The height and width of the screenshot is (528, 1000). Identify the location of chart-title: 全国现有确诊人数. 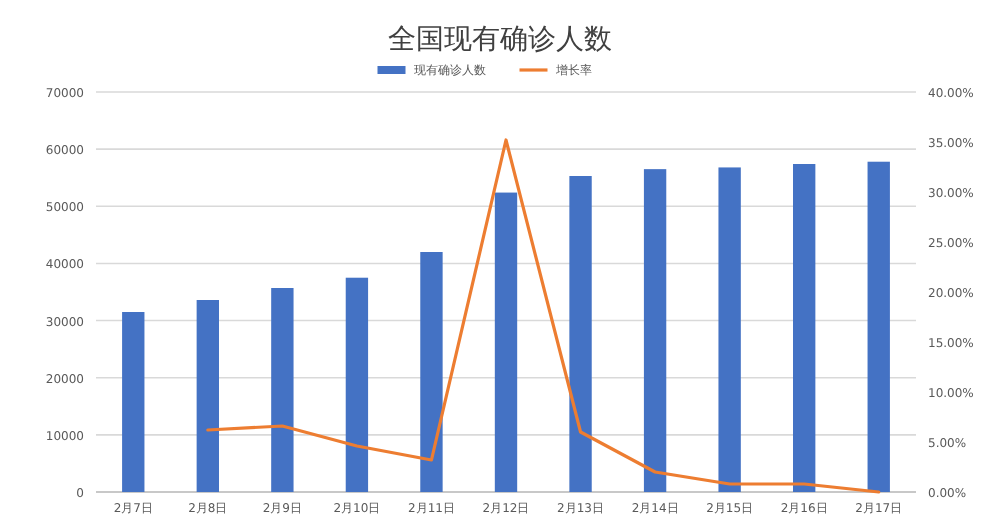
(500, 40).